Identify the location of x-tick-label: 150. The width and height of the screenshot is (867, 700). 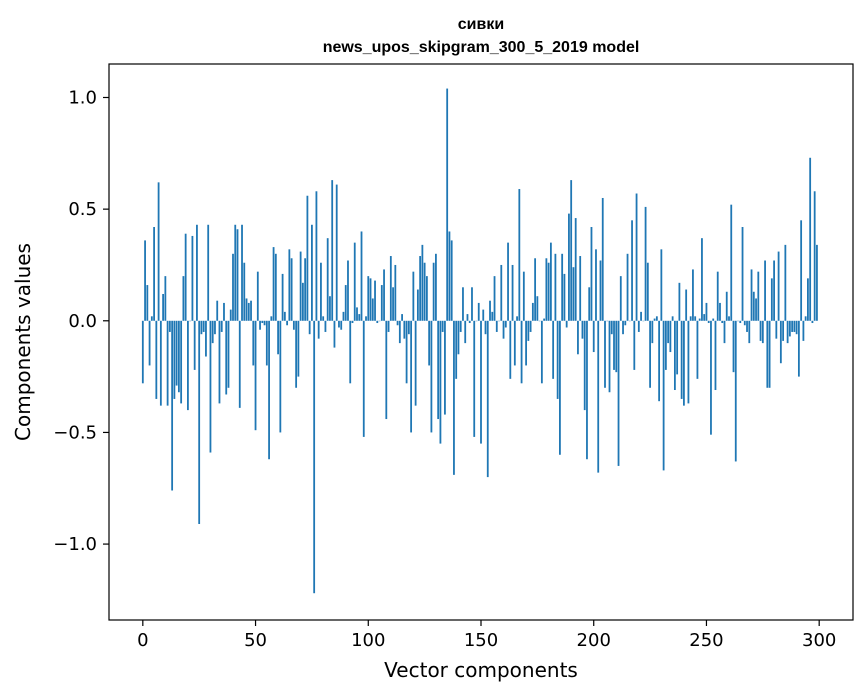
(481, 640).